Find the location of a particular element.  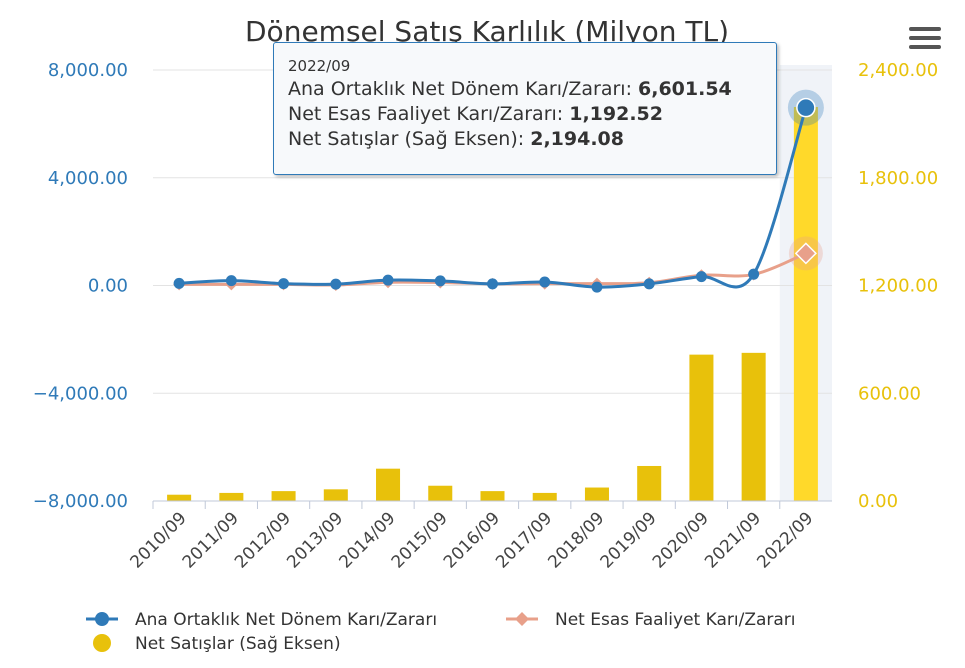

x-tick-label: 2018/09 is located at coordinates (576, 540).